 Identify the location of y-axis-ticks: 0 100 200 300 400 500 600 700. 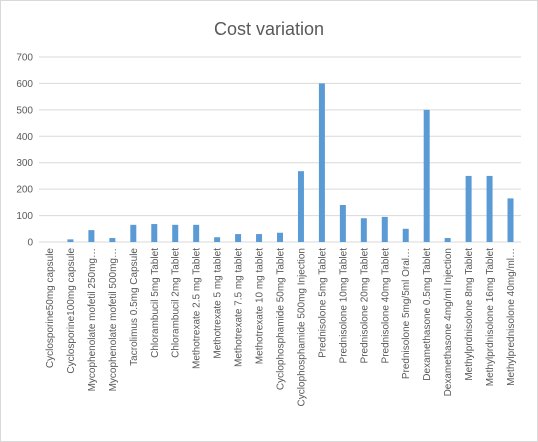
(24, 151).